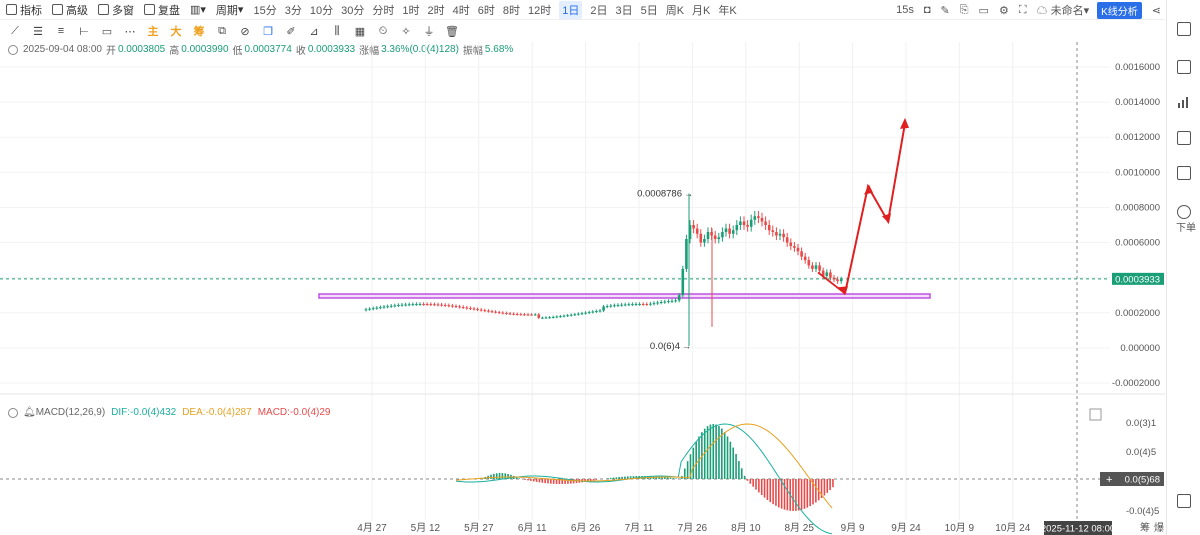 The width and height of the screenshot is (1200, 535). I want to click on period-option: 月K, so click(701, 10).